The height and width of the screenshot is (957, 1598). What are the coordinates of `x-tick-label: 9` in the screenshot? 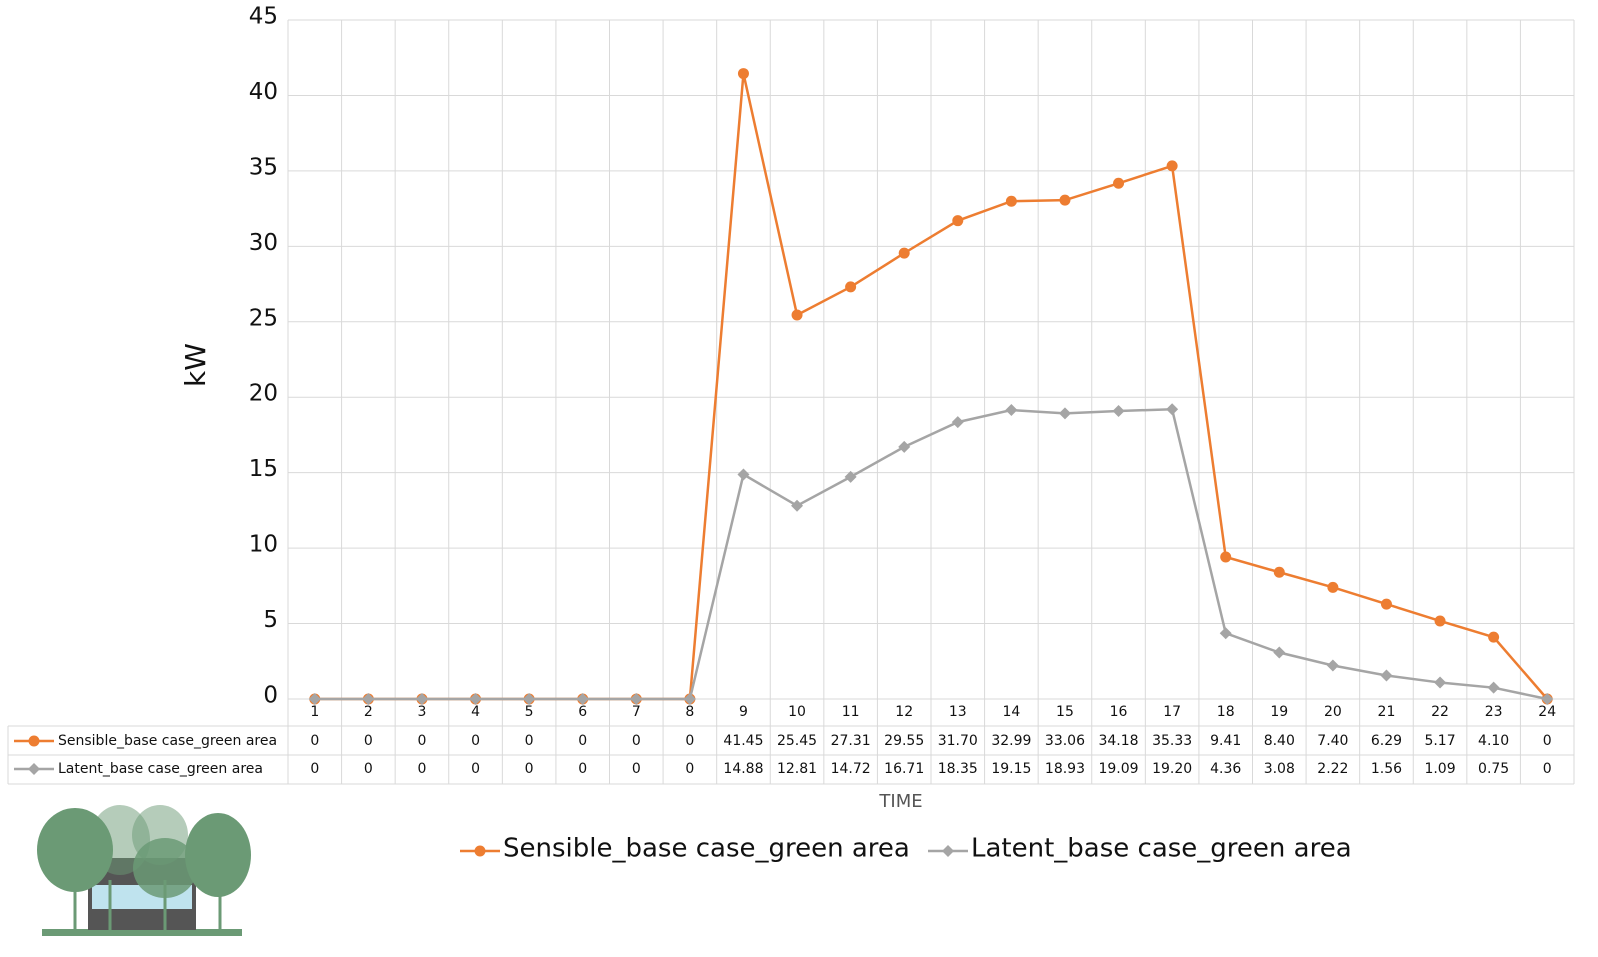 It's located at (743, 712).